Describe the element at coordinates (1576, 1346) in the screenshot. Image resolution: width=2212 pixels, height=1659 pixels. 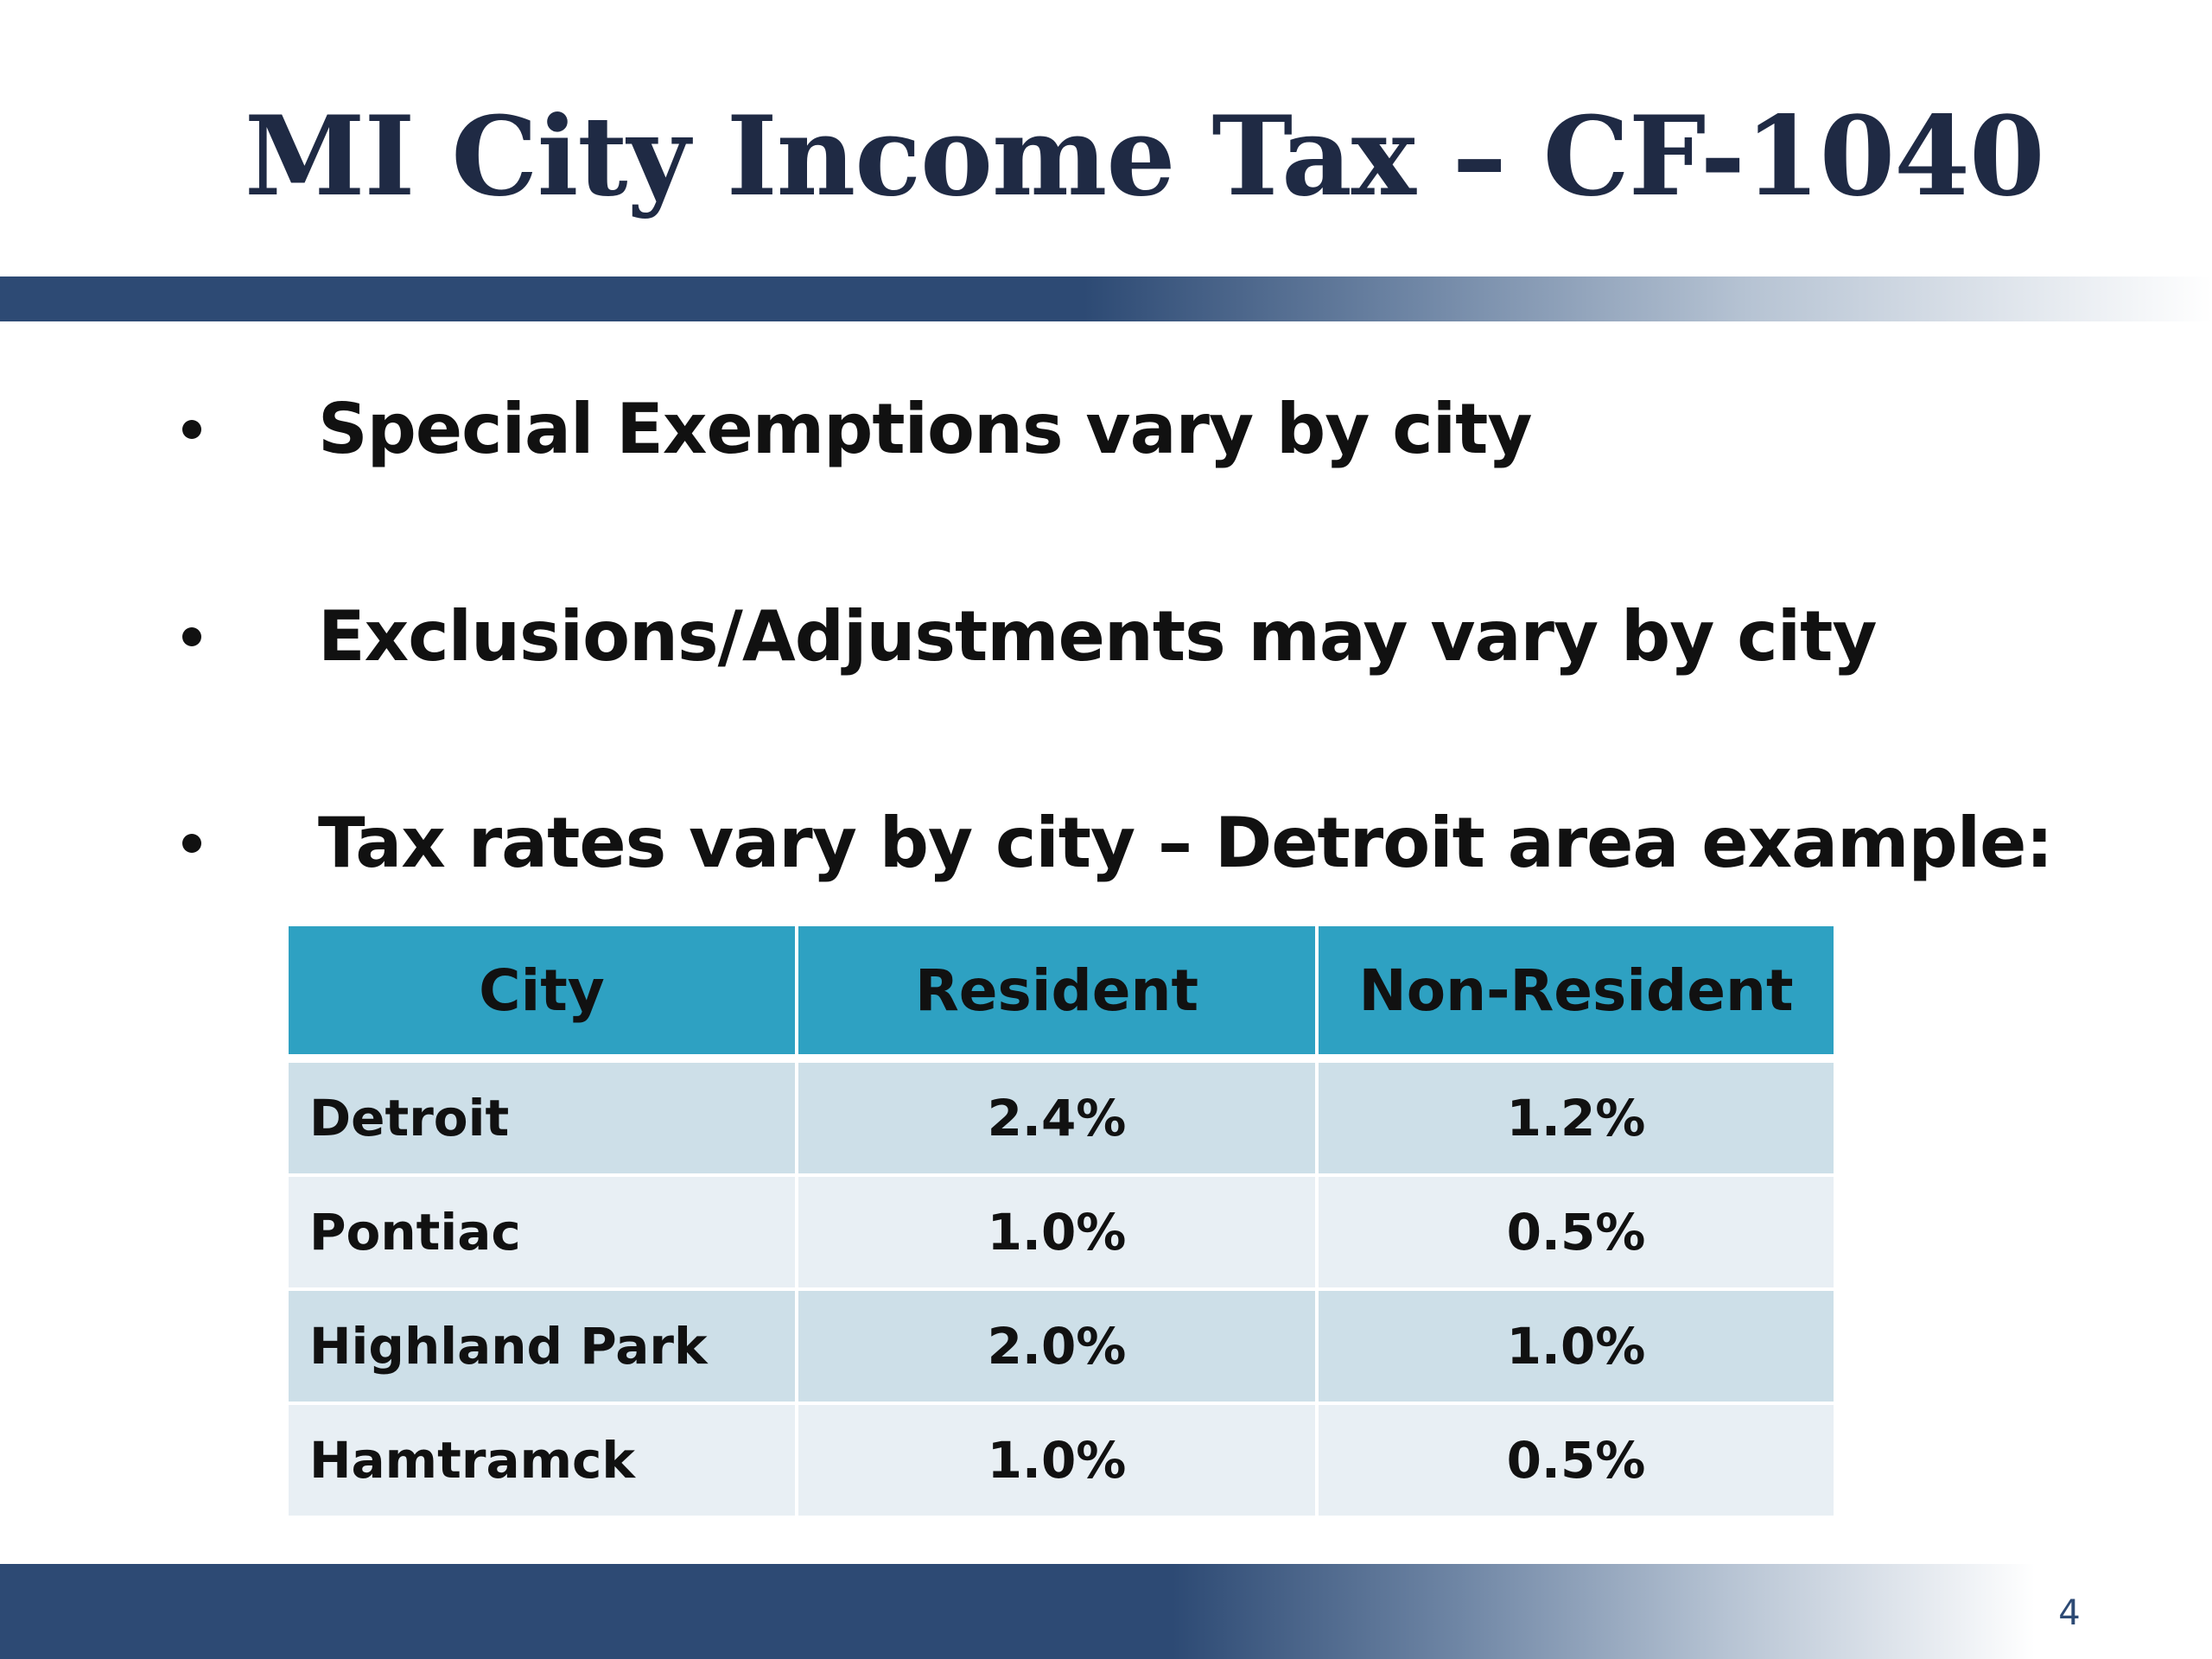
I see `non-resident-rate-cell: 1.0%` at that location.